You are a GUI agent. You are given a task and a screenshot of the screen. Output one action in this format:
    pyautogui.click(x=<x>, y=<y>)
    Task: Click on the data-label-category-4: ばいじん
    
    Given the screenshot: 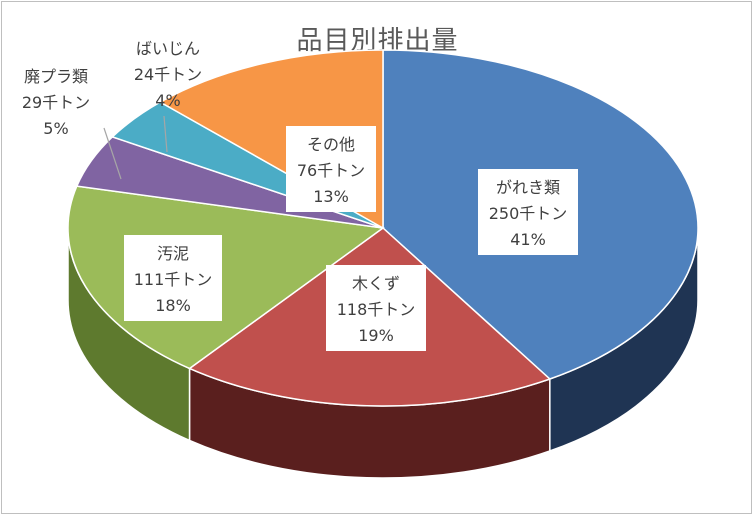 What is the action you would take?
    pyautogui.click(x=168, y=48)
    